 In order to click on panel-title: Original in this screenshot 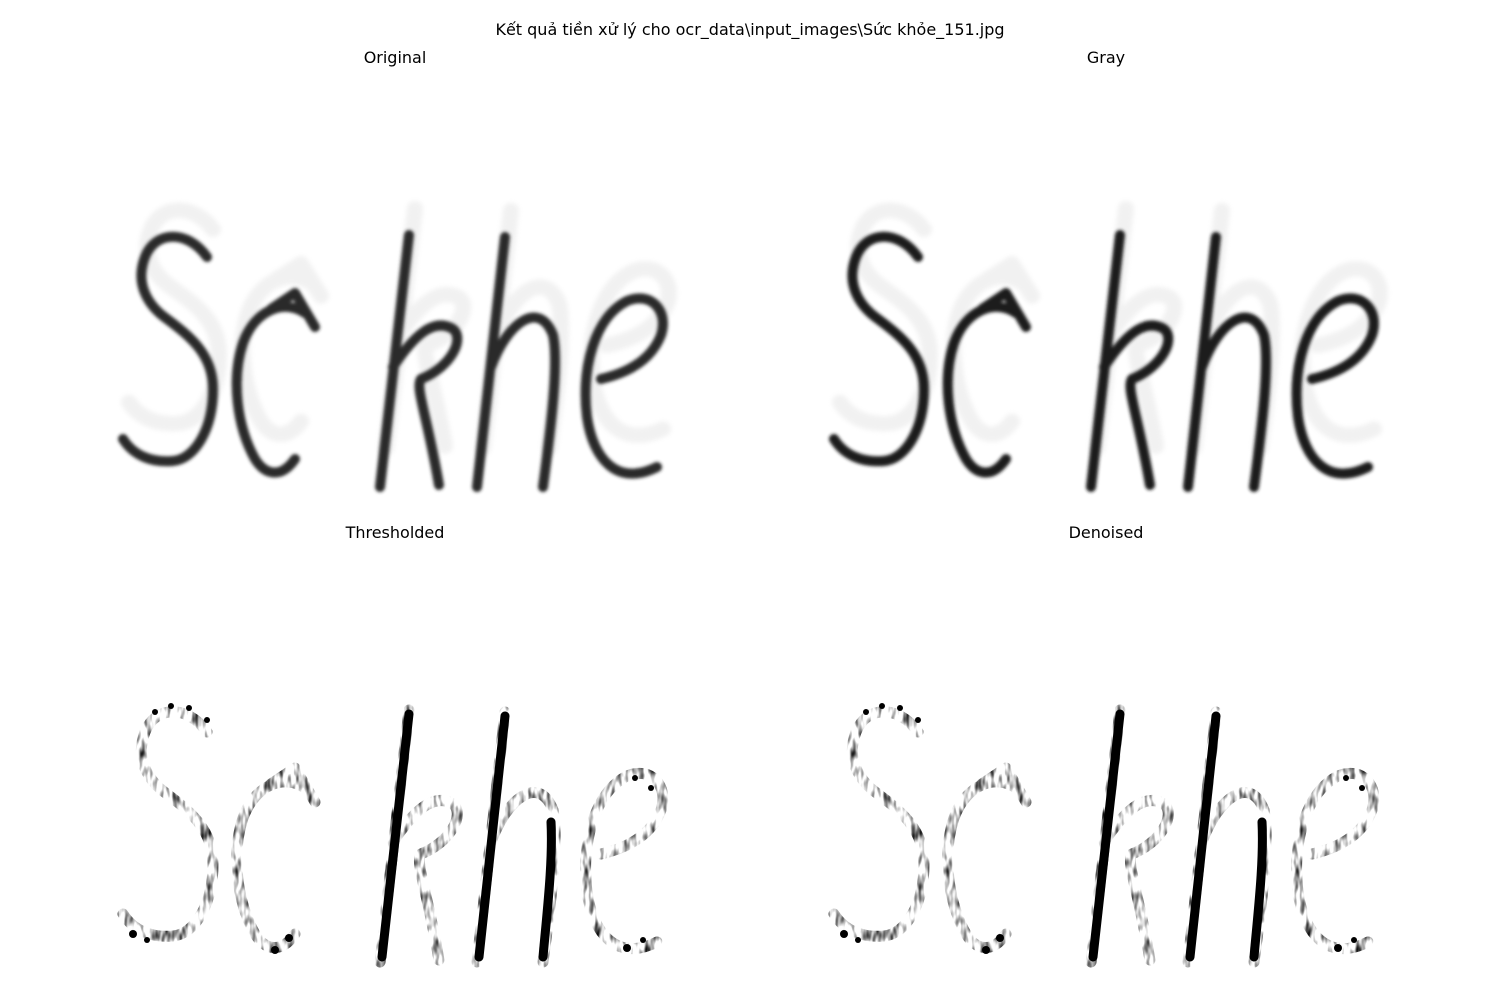, I will do `click(395, 57)`.